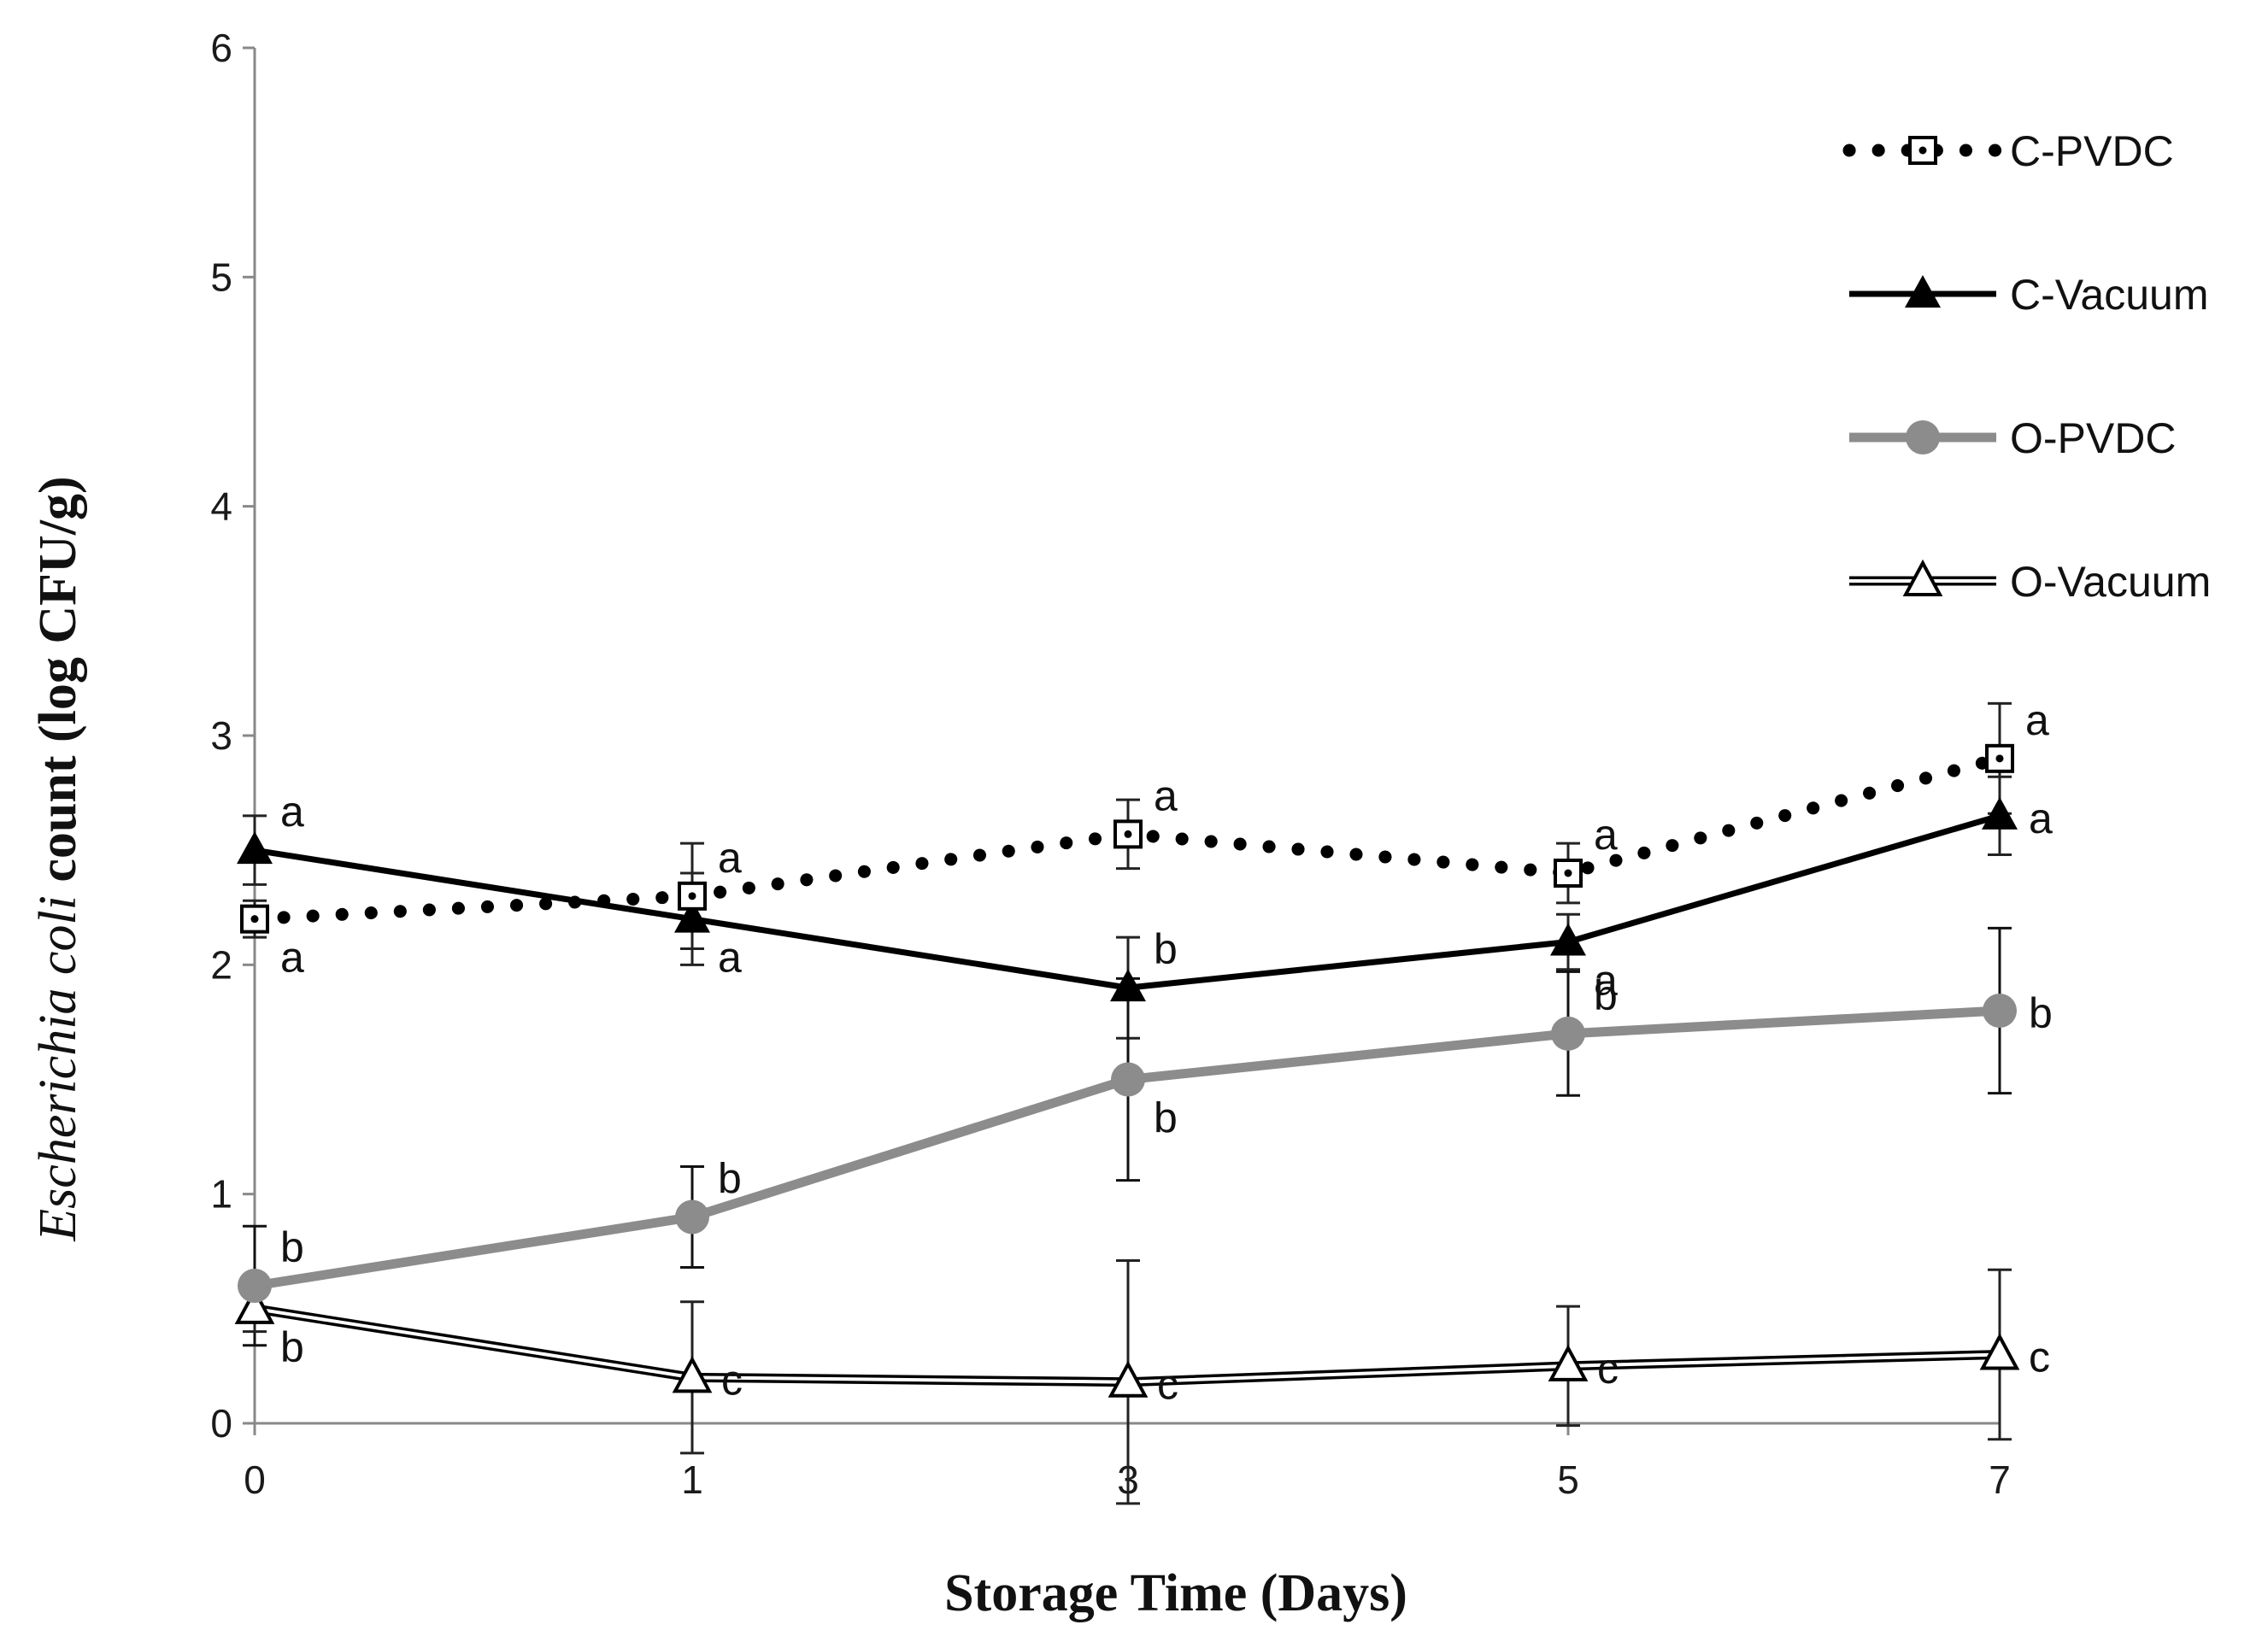  Describe the element at coordinates (221, 1423) in the screenshot. I see `y-tick-label: 0` at that location.